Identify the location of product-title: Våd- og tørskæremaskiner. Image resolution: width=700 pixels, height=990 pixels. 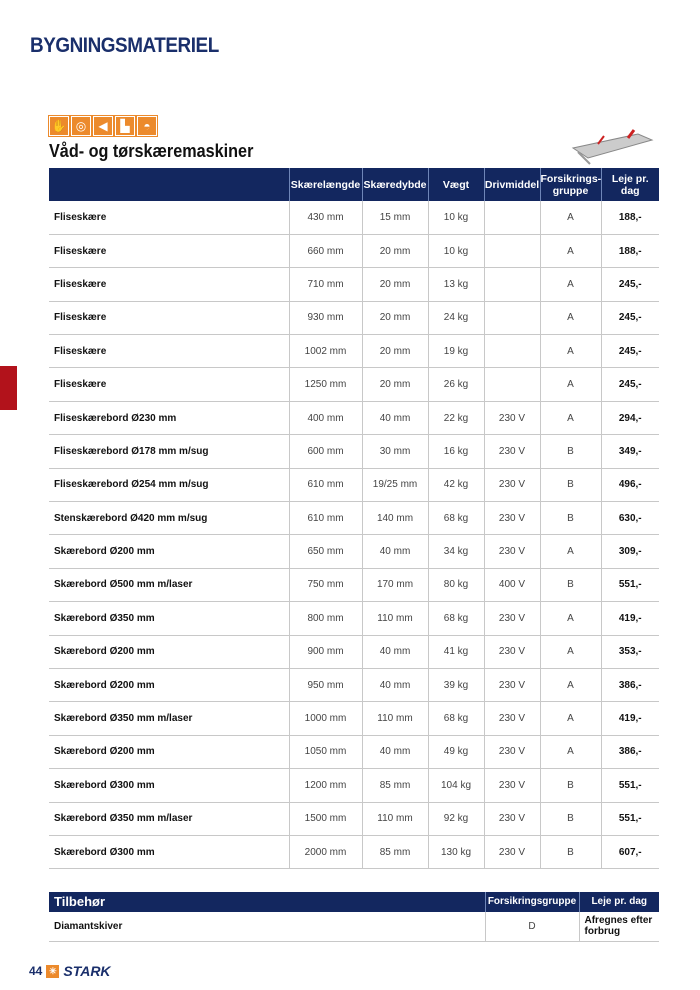
(151, 151).